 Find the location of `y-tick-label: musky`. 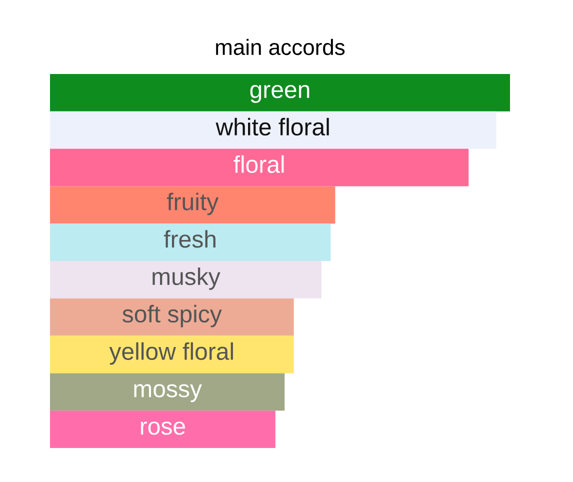

y-tick-label: musky is located at coordinates (186, 279).